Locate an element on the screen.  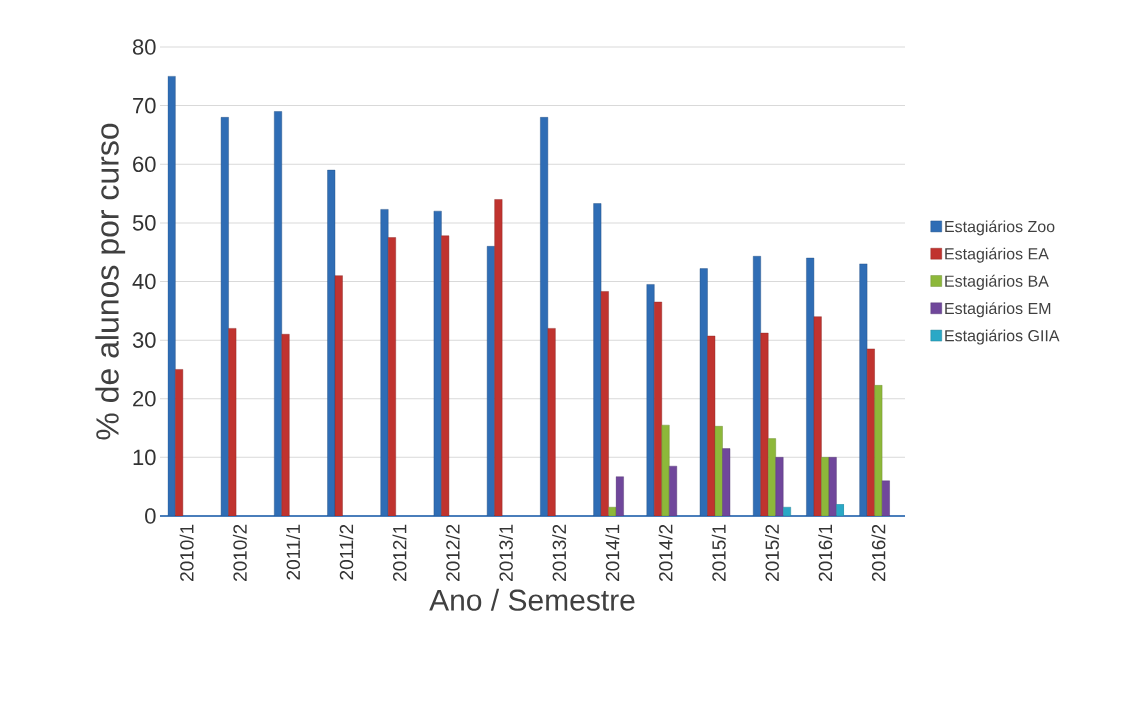
y-tick-label: 40 is located at coordinates (144, 281).